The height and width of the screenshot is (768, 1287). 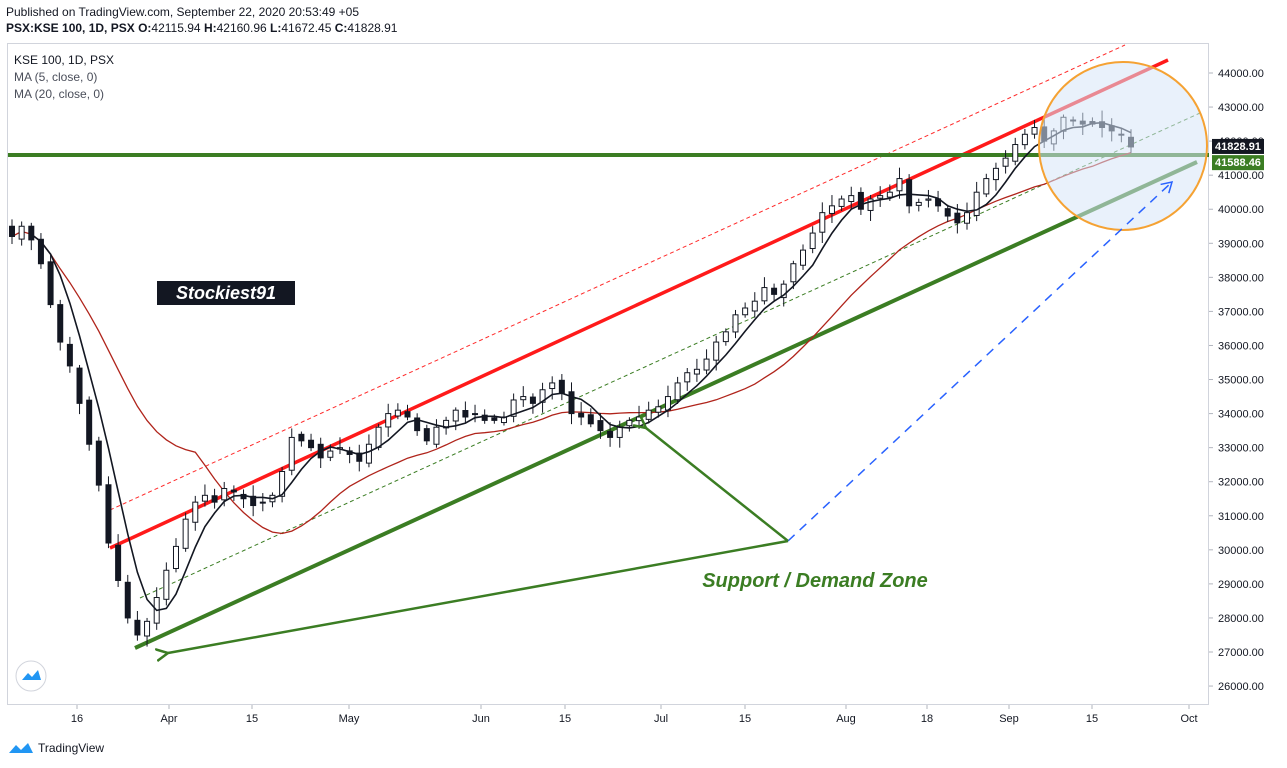 What do you see at coordinates (1241, 74) in the screenshot?
I see `y-tick-label: 44000.00` at bounding box center [1241, 74].